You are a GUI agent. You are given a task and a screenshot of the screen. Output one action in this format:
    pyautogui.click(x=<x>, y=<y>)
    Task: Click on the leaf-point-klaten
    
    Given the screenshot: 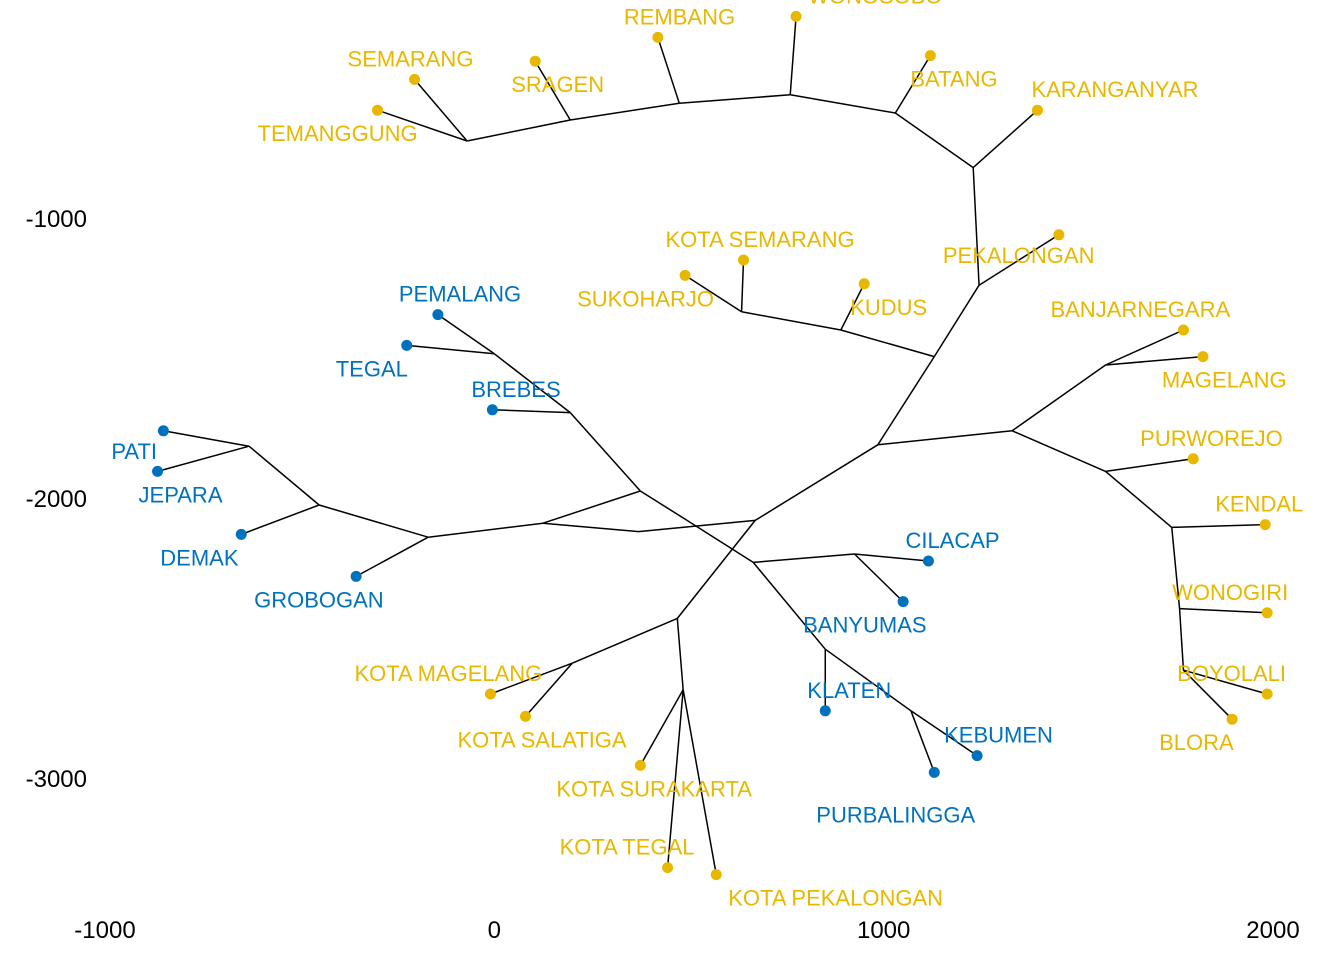 What is the action you would take?
    pyautogui.click(x=825, y=711)
    